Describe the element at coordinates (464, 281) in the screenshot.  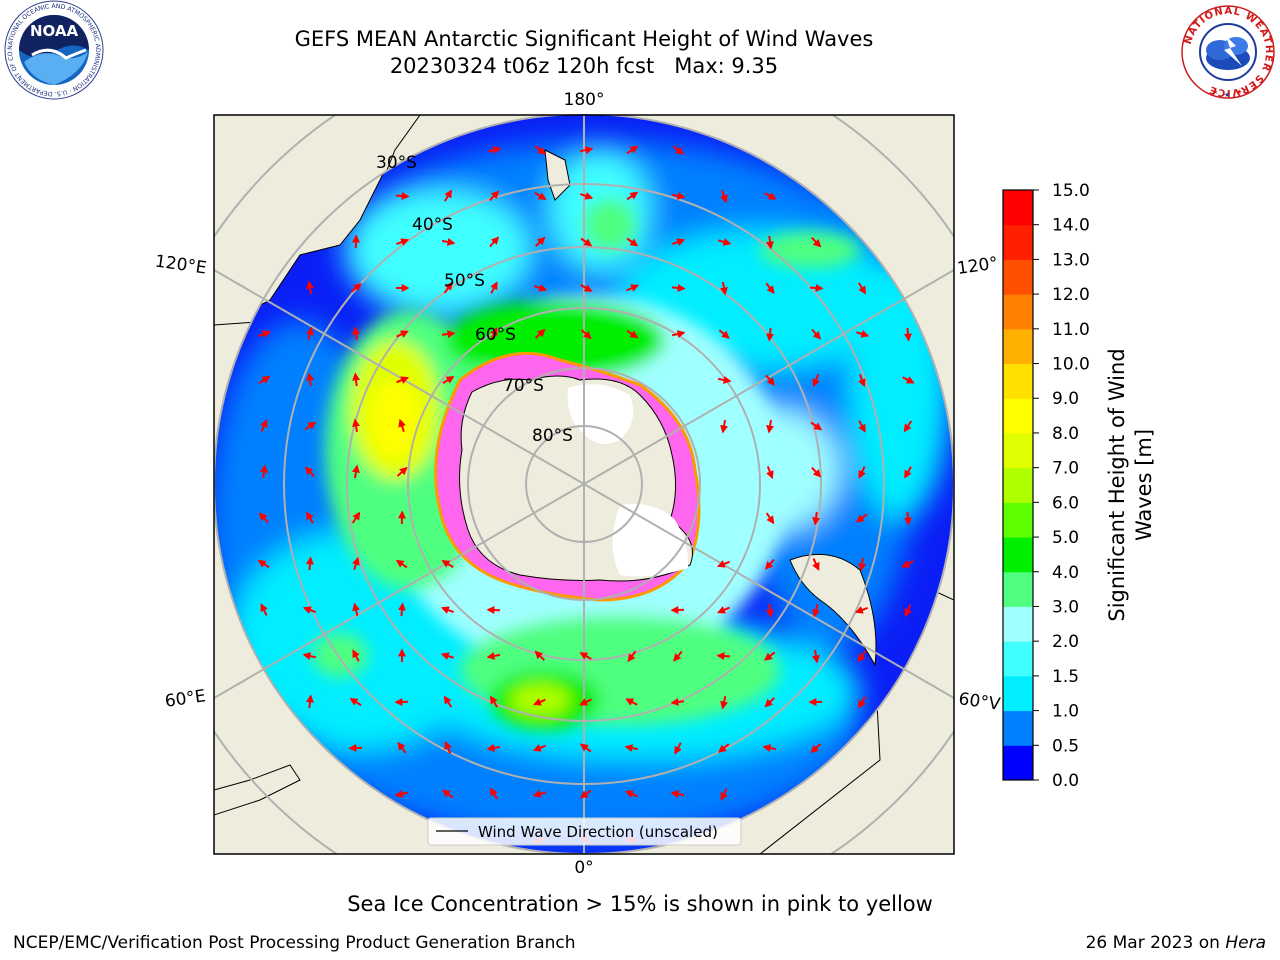
I see `lat-label-50: 50°S` at that location.